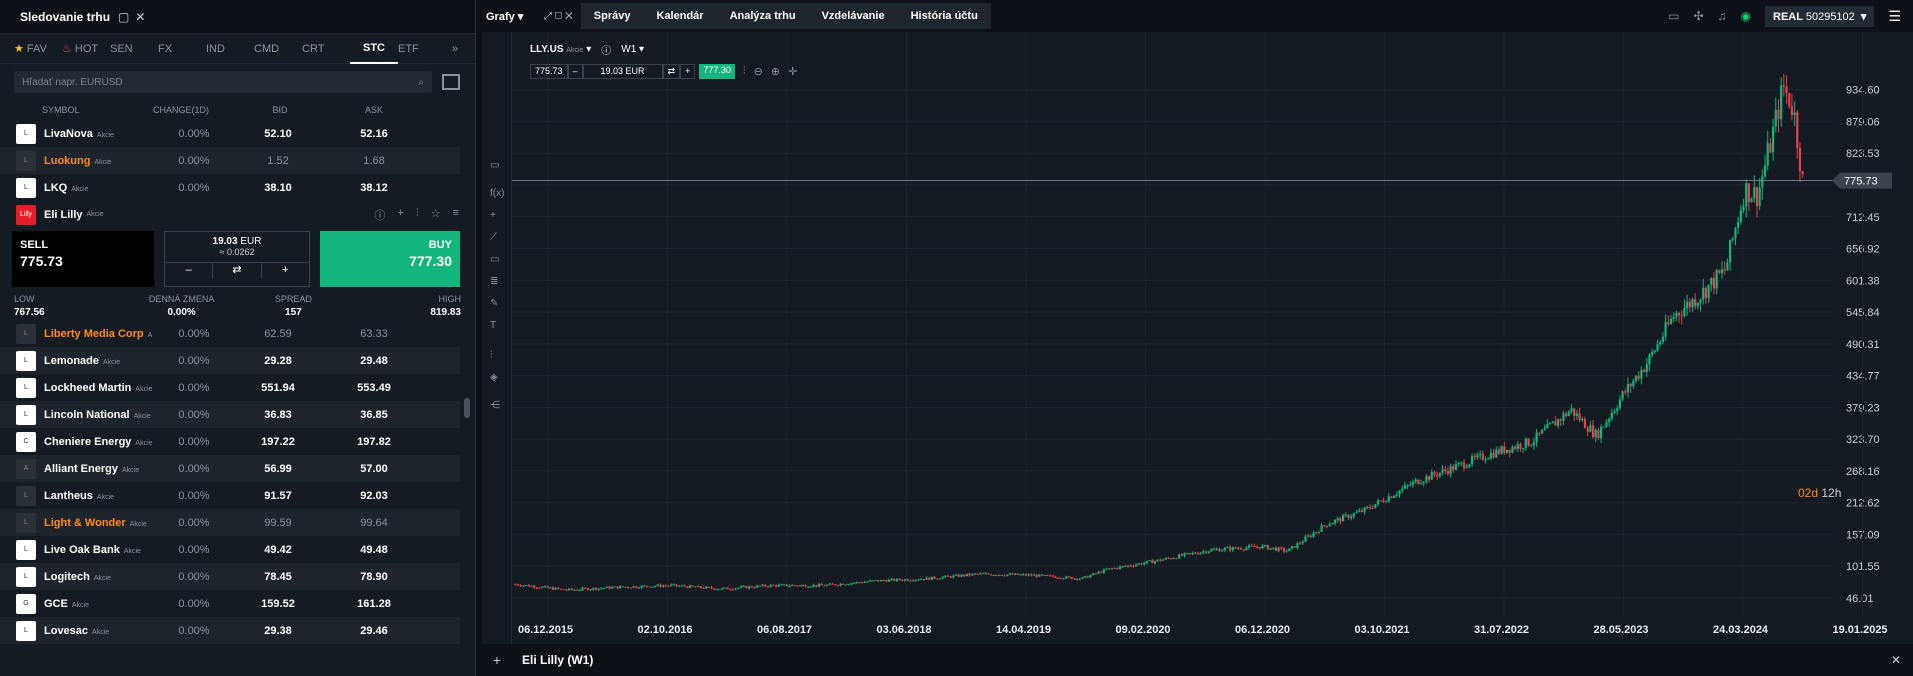  I want to click on line-tool-icon: ⟋, so click(493, 237).